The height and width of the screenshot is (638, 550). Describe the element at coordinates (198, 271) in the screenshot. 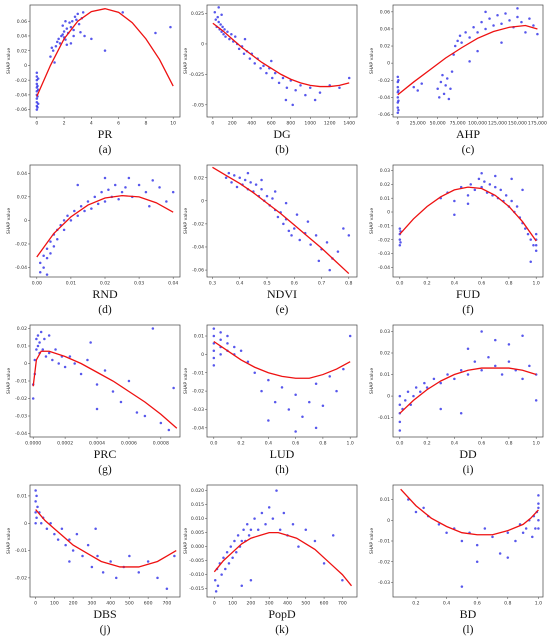

I see `y-tick-label: -0.06` at that location.